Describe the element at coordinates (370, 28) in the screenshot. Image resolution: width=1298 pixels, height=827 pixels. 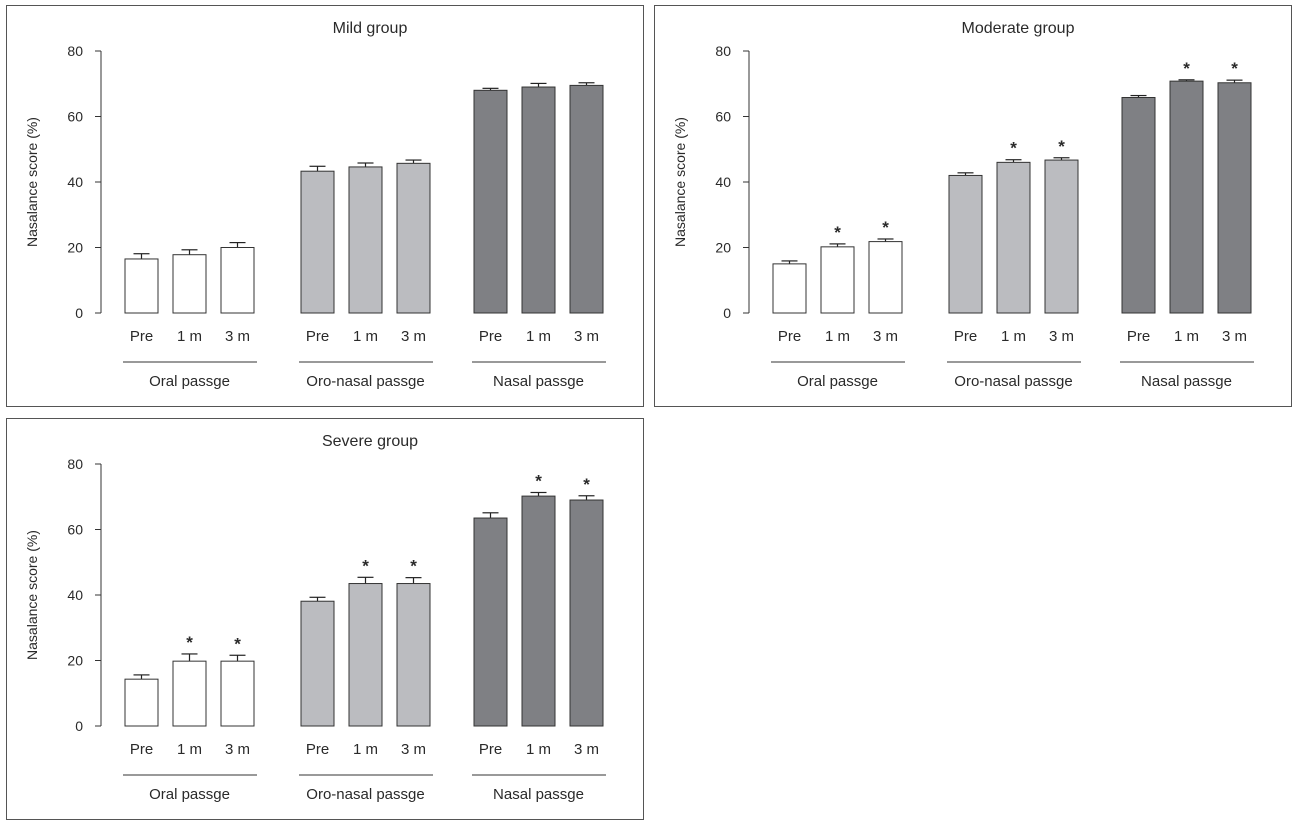
I see `chart-title: Mild group` at that location.